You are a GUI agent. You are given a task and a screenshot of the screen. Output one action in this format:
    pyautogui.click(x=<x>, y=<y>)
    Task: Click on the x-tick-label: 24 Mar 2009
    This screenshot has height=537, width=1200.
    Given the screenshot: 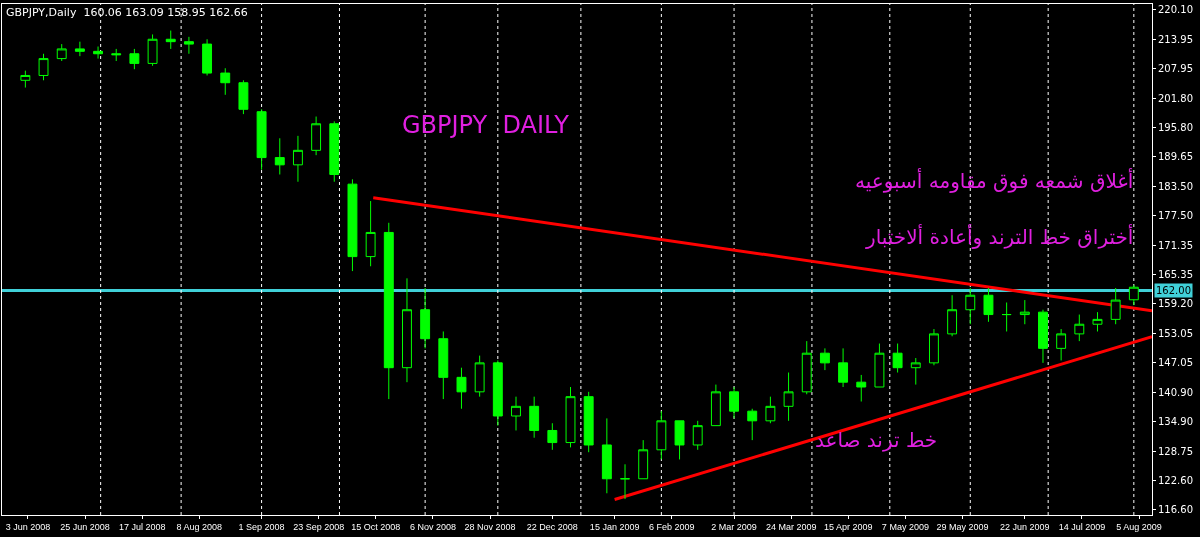 What is the action you would take?
    pyautogui.click(x=791, y=526)
    